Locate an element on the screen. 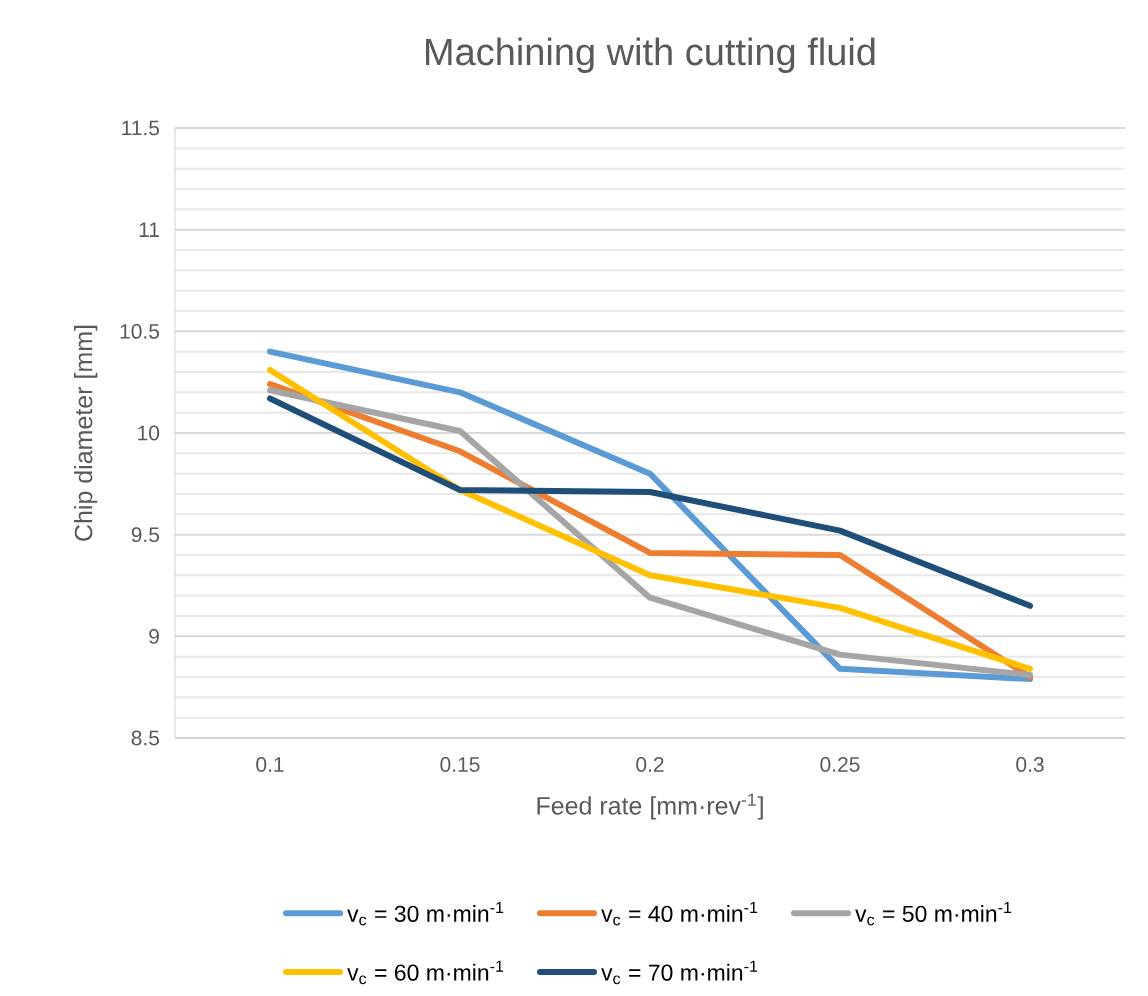  x-tick-label: 0.25 is located at coordinates (840, 764).